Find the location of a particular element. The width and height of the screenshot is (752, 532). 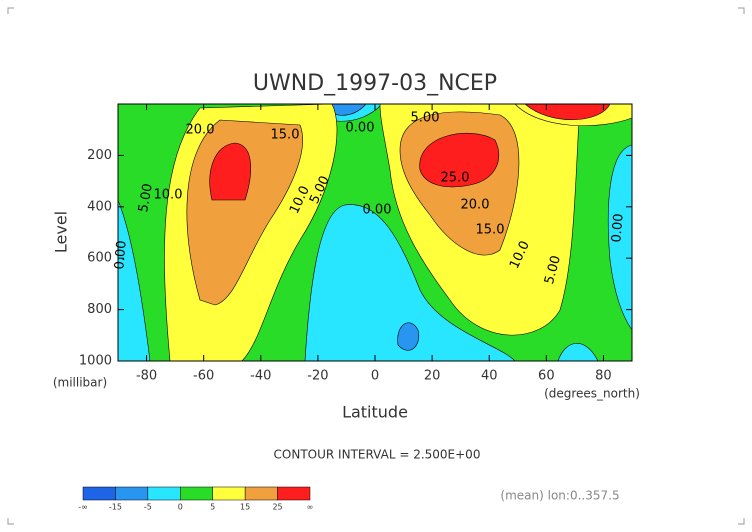

y-tick-label: 400 is located at coordinates (99, 206).